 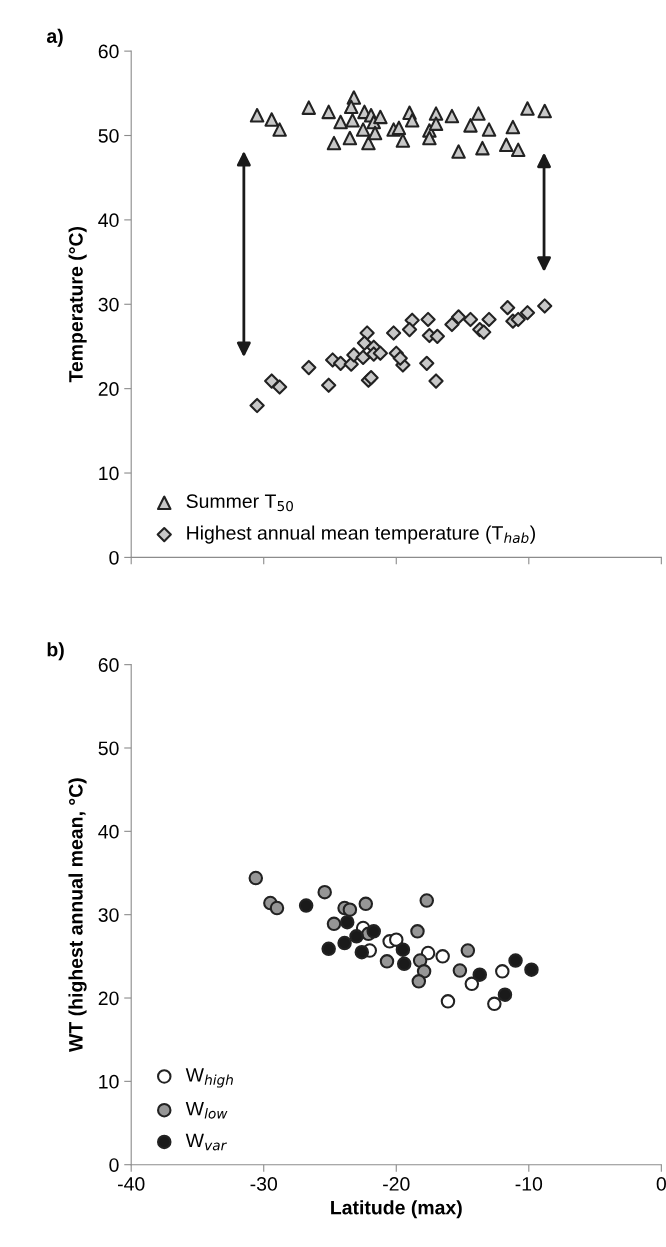 What do you see at coordinates (661, 1184) in the screenshot?
I see `x-tick-label: 0` at bounding box center [661, 1184].